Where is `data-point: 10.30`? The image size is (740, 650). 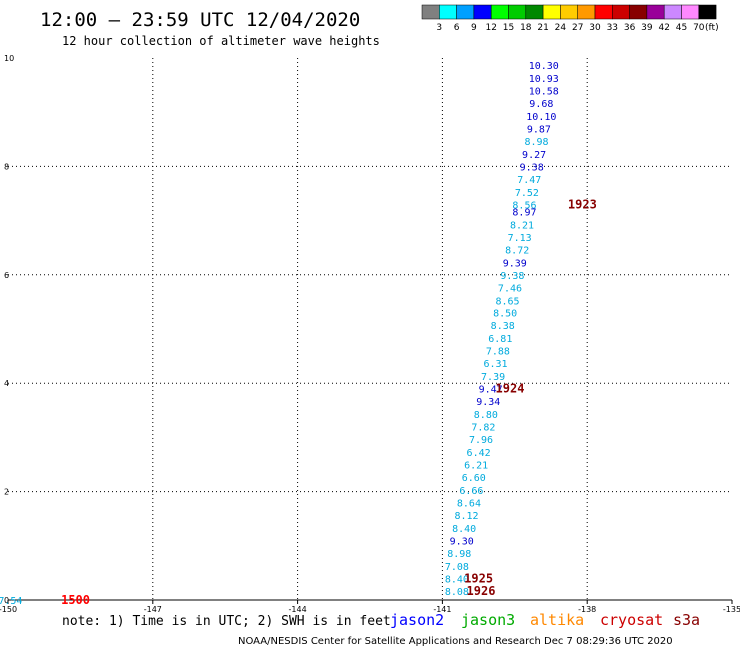 data-point: 10.30 is located at coordinates (544, 66).